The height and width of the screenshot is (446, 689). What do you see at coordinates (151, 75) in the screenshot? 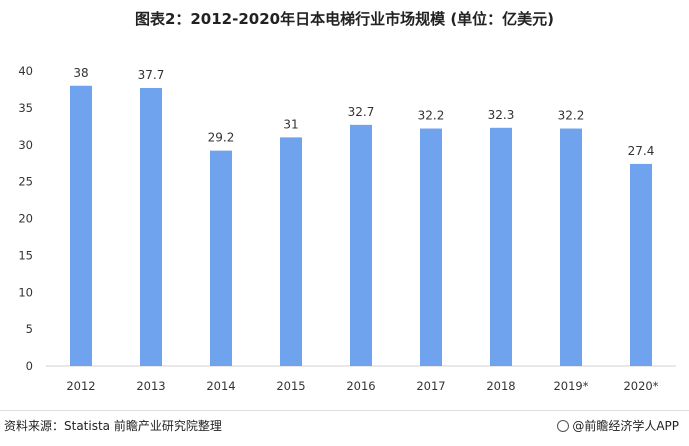
I see `data-label: 37.7` at bounding box center [151, 75].